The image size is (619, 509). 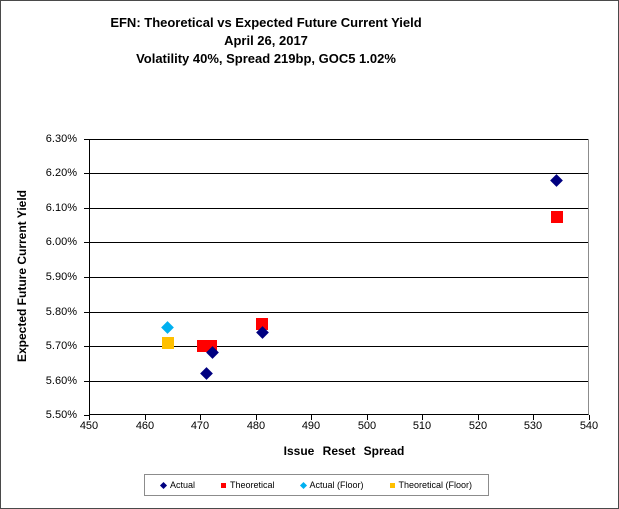 What do you see at coordinates (266, 58) in the screenshot?
I see `chart-subtitle-params: Volatility 40%, Spread 219bp, GOC5 1.02%` at bounding box center [266, 58].